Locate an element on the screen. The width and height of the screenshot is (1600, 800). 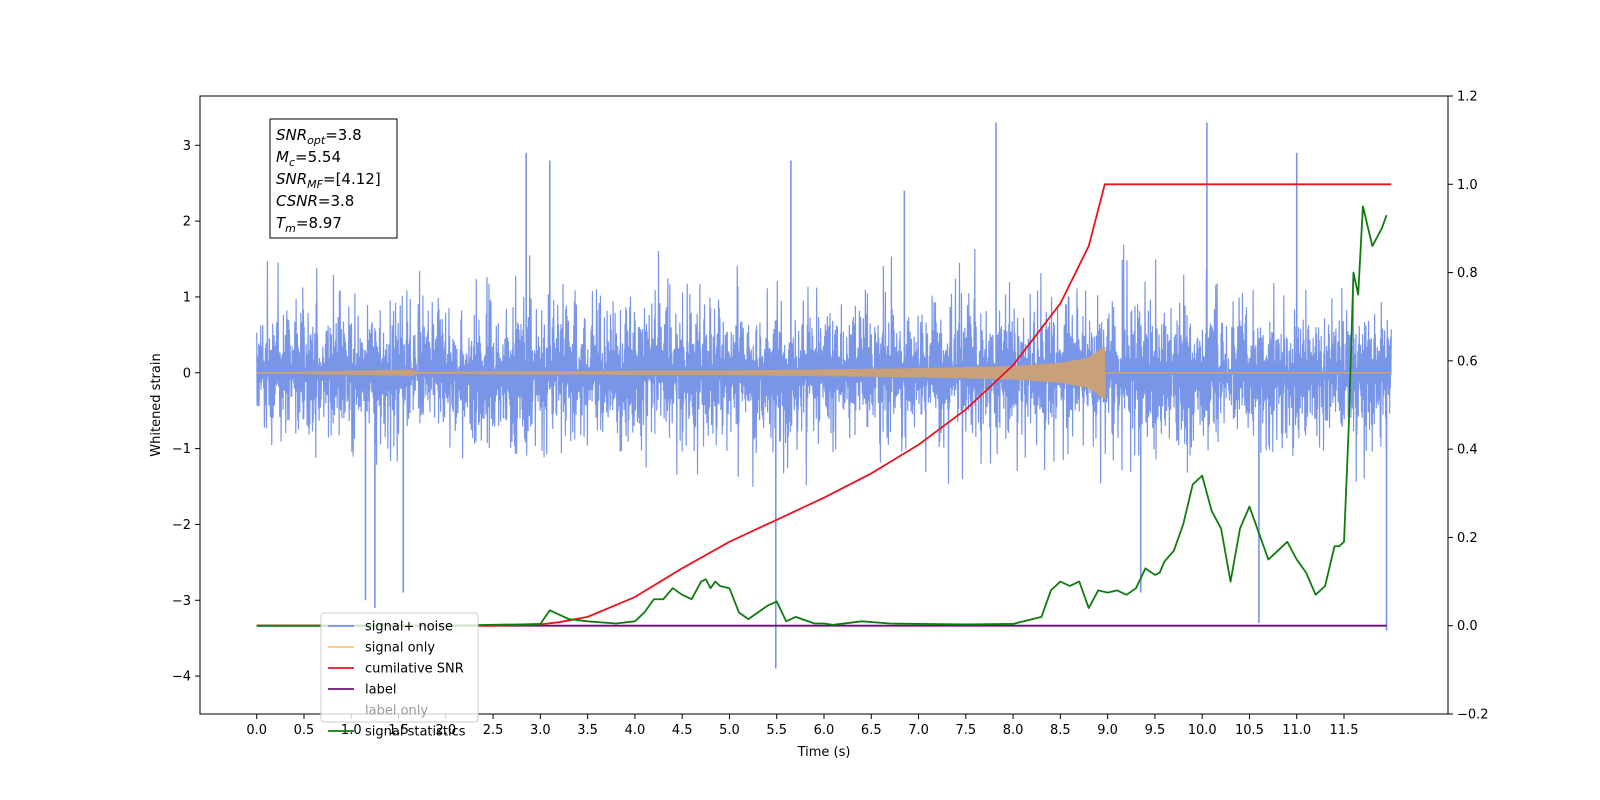
y2-tick-label: 0.0 is located at coordinates (1467, 626).